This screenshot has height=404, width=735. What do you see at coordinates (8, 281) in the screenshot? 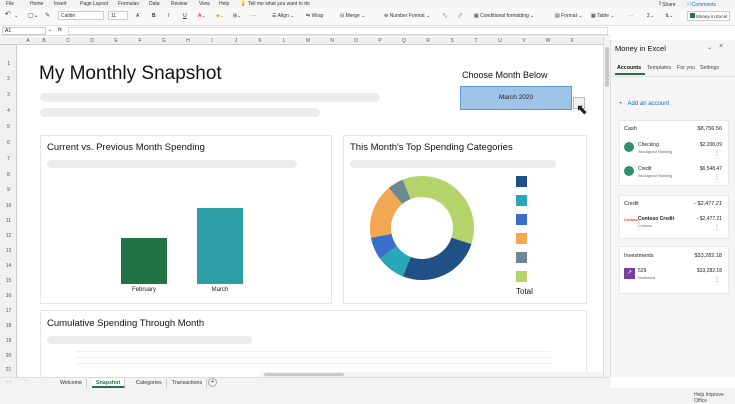
I see `row-header: 15` at bounding box center [8, 281].